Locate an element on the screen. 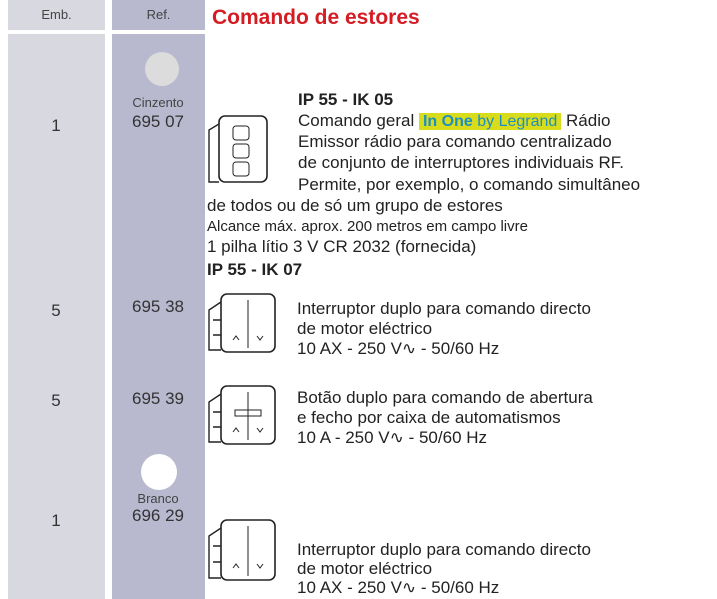 The image size is (717, 599). brand-by: by Legrand is located at coordinates (517, 121).